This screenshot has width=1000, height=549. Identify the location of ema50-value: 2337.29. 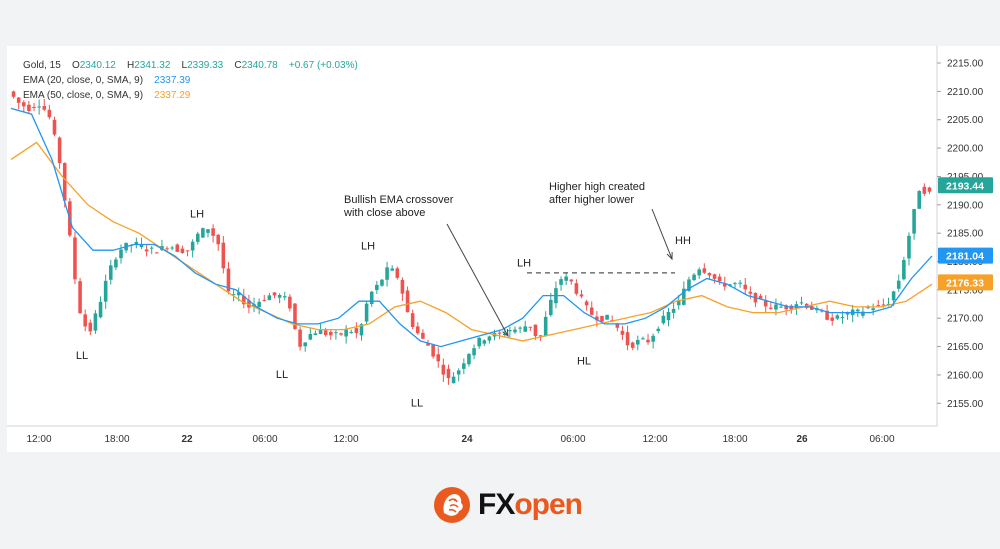
(172, 95).